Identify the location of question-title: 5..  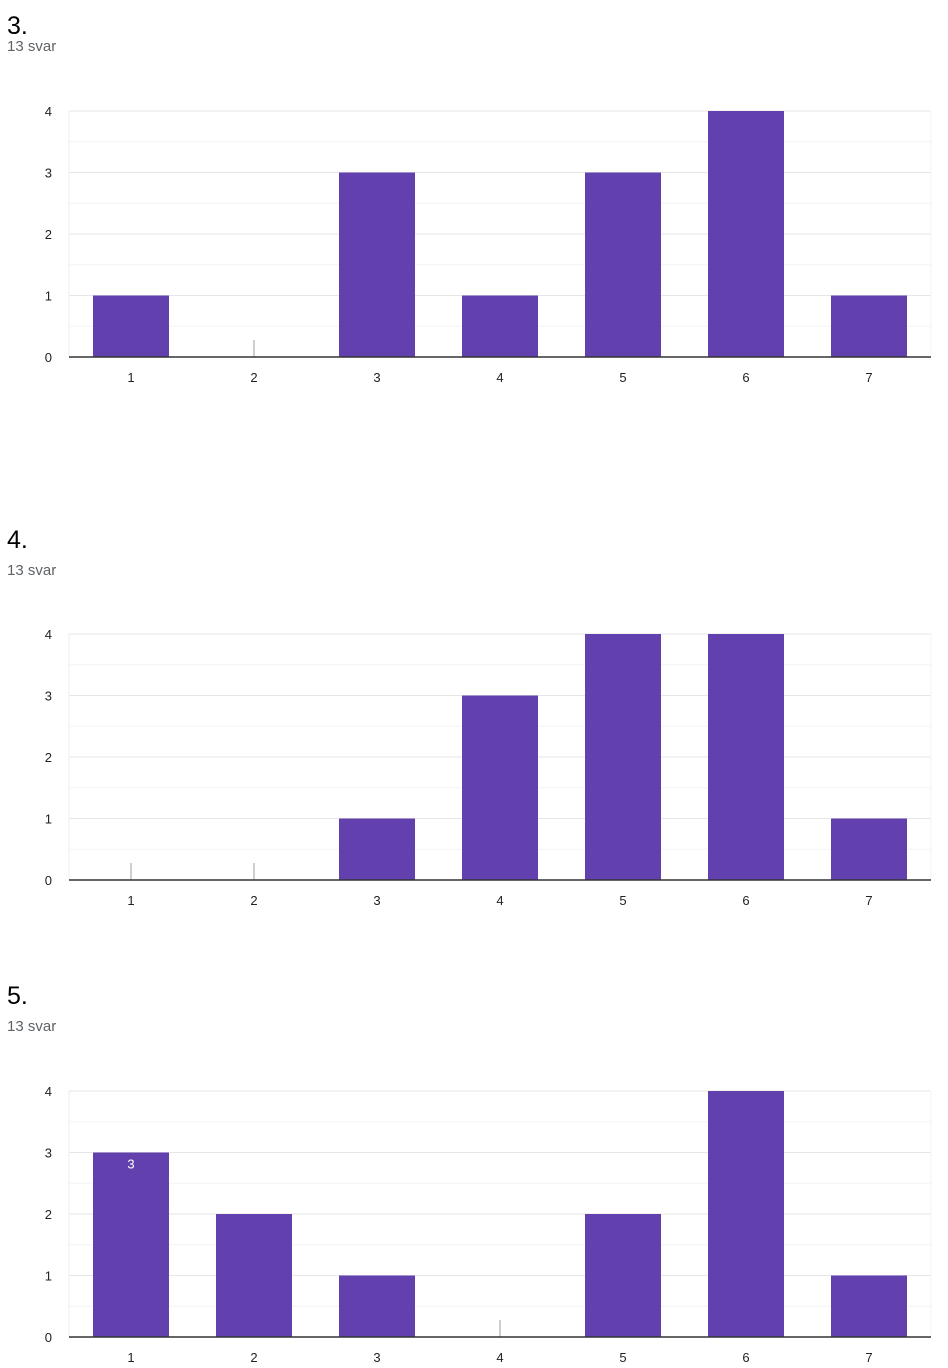
(17, 996).